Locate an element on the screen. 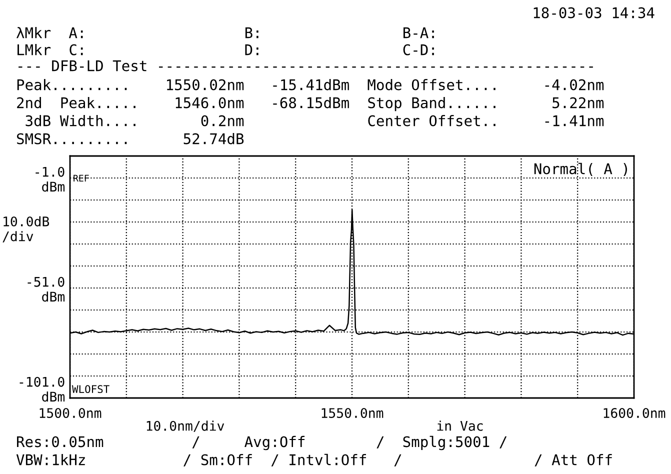 The width and height of the screenshot is (671, 474). text: 3dB Width.... 0.2nm Center Offset.. -1.41nm is located at coordinates (315, 120).